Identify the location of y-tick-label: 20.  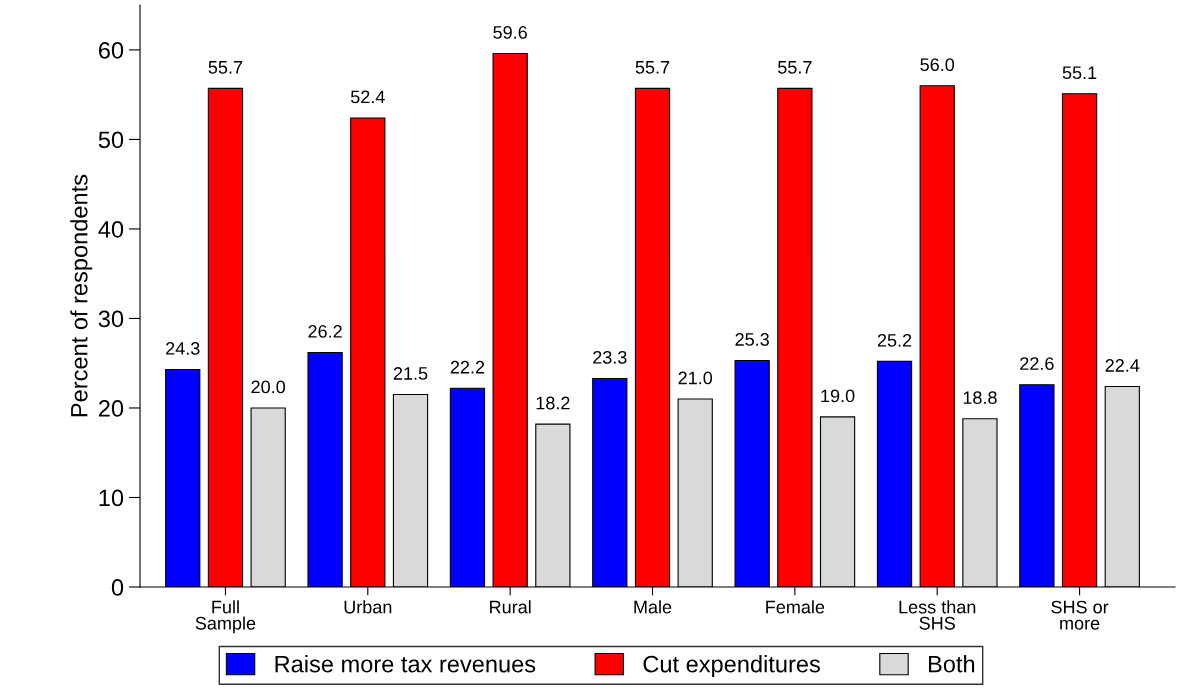
(111, 408).